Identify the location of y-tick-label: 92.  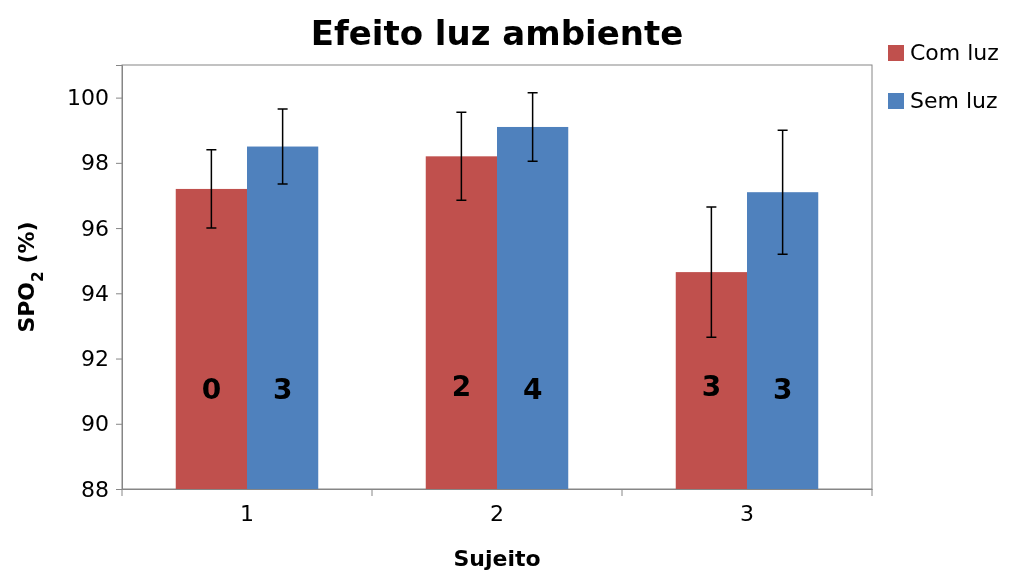
(95, 359).